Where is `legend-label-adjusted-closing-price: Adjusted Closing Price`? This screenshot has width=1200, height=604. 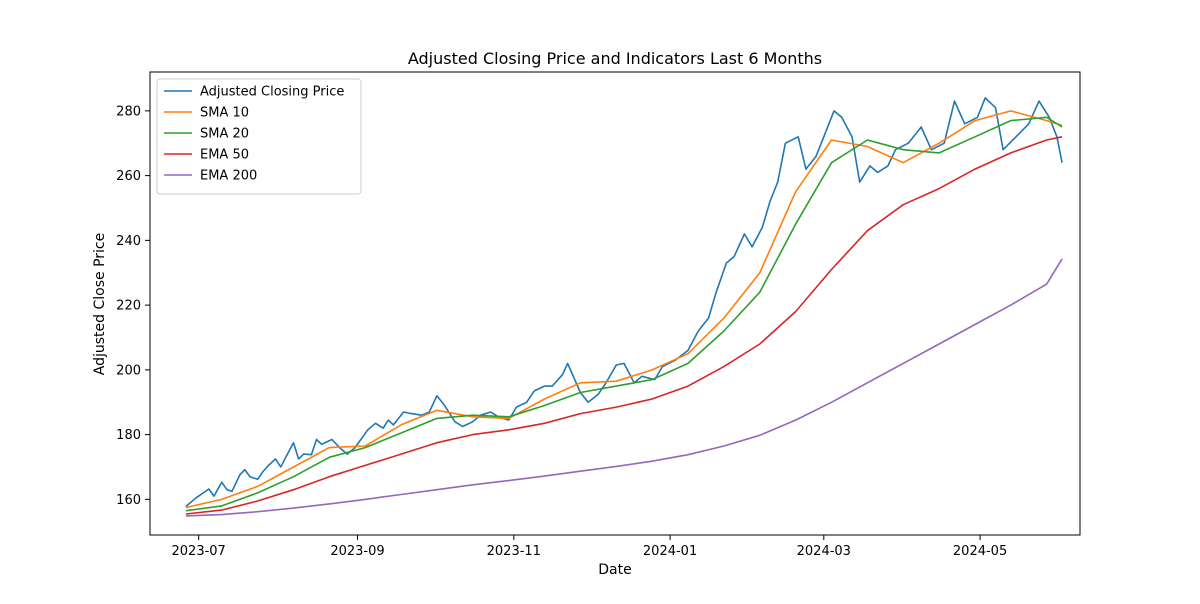 legend-label-adjusted-closing-price: Adjusted Closing Price is located at coordinates (272, 92).